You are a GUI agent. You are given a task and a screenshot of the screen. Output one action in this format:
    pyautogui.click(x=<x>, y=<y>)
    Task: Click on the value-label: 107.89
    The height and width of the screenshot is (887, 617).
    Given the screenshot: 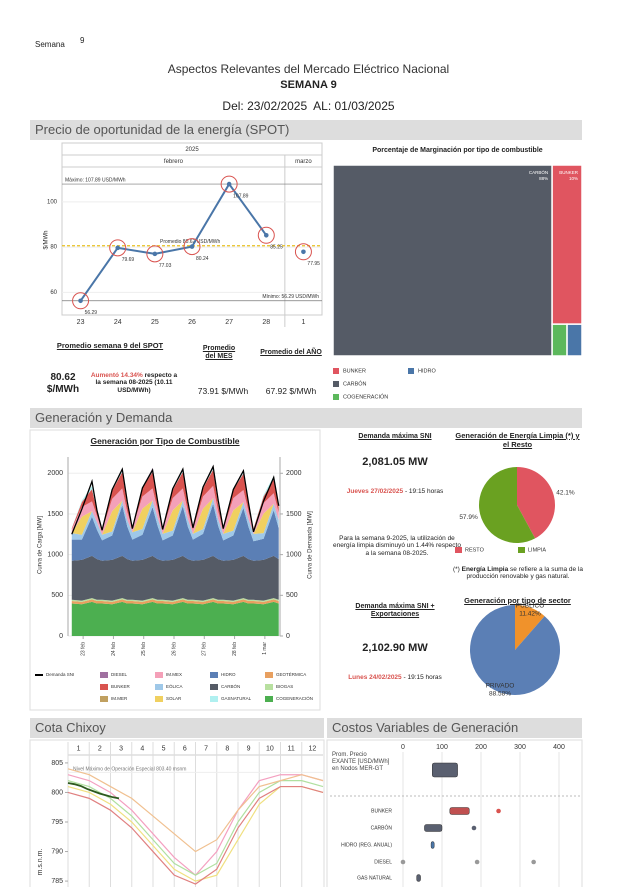 What is the action you would take?
    pyautogui.click(x=241, y=196)
    